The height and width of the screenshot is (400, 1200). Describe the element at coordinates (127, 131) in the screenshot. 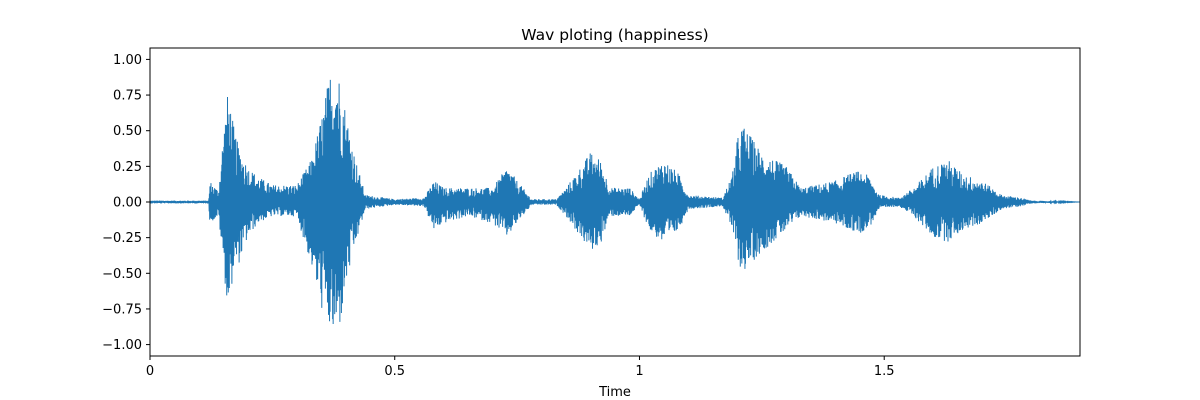

I see `y-tick-label: 0.50` at that location.